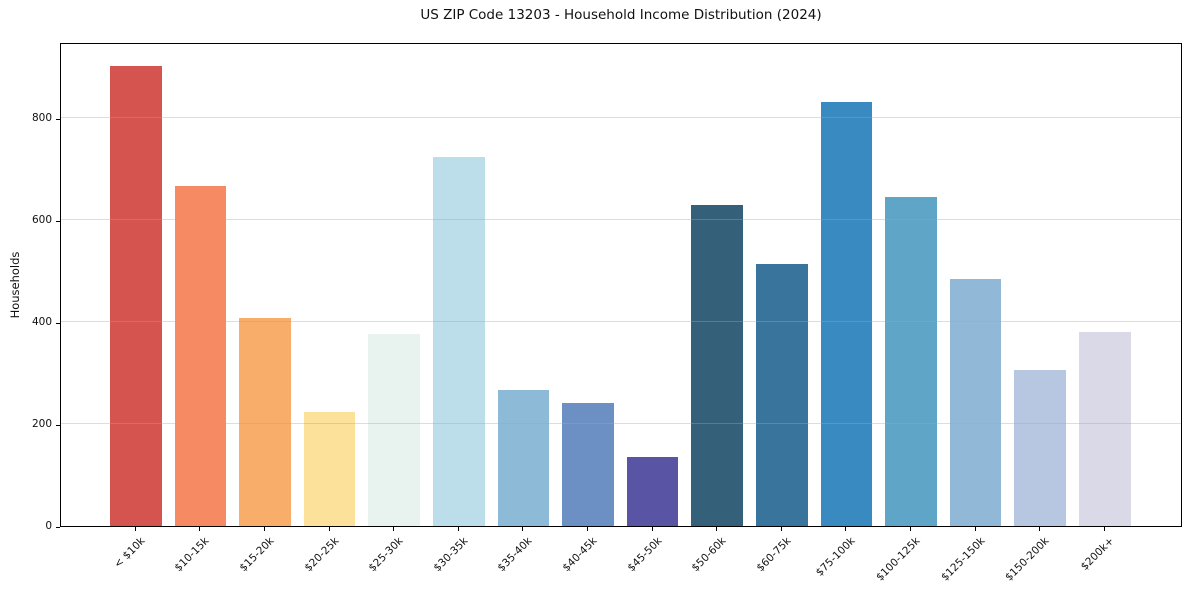 The height and width of the screenshot is (590, 1189). Describe the element at coordinates (515, 555) in the screenshot. I see `x-tick-label: $35-40k` at that location.